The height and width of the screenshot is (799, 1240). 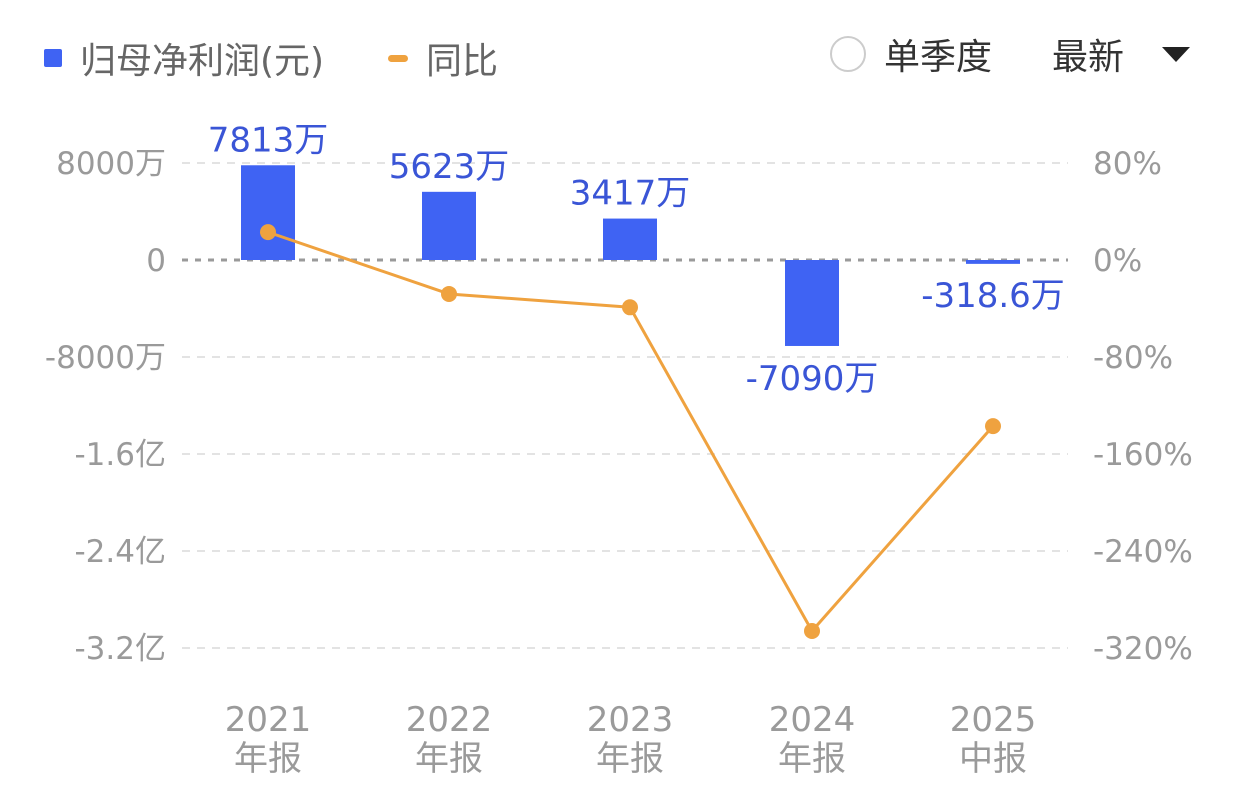 I want to click on period-dropdown: 最新, so click(x=1121, y=54).